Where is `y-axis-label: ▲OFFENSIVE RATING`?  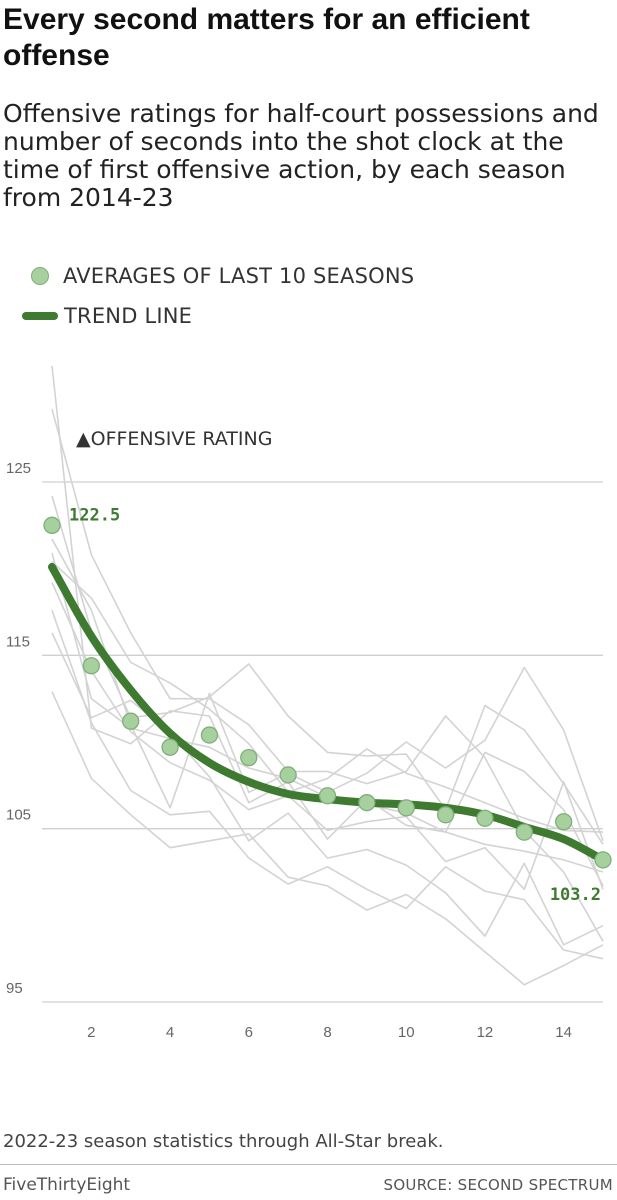
y-axis-label: ▲OFFENSIVE RATING is located at coordinates (174, 439).